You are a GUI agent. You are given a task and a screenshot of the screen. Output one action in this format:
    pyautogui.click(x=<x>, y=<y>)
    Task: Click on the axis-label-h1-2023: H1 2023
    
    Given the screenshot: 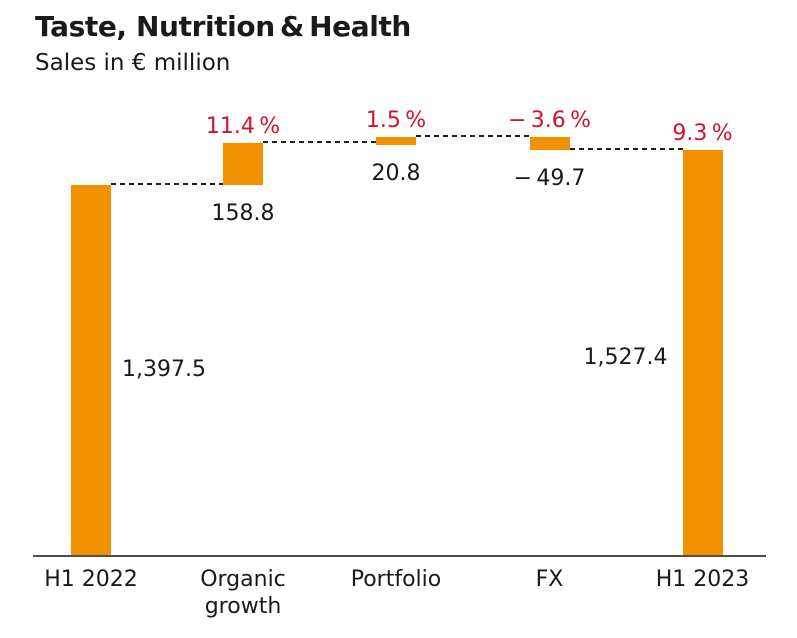 What is the action you would take?
    pyautogui.click(x=702, y=579)
    